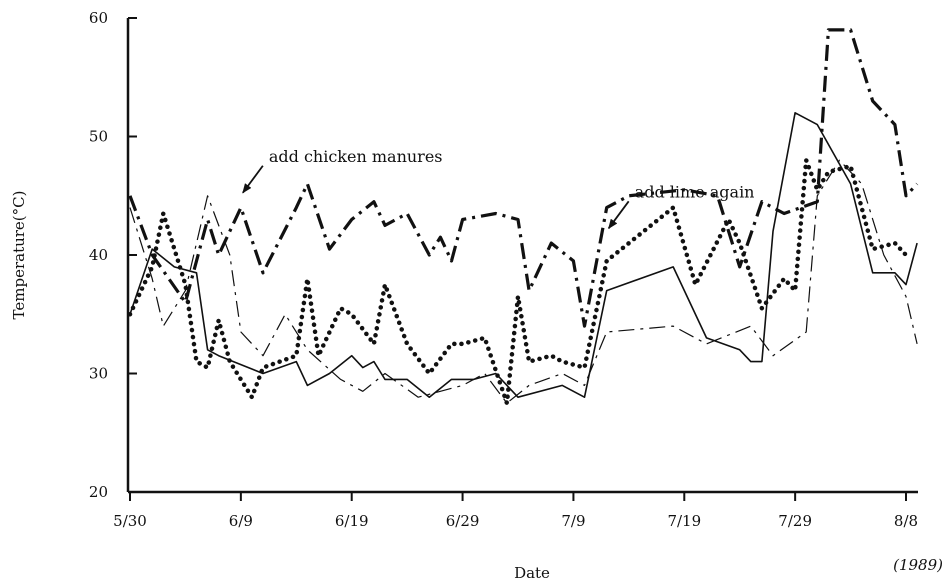 The width and height of the screenshot is (946, 587). Describe the element at coordinates (573, 521) in the screenshot. I see `x-tick-label: 7/9` at that location.